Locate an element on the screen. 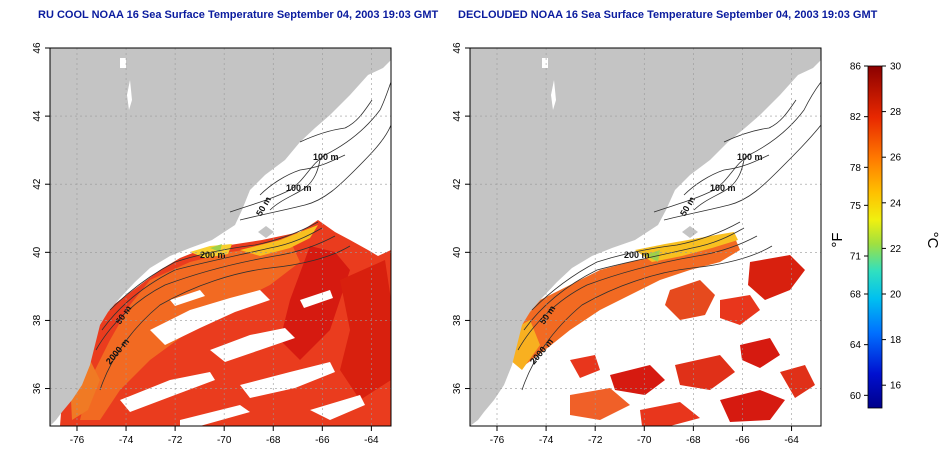 The width and height of the screenshot is (950, 475). fahrenheit-tick-label: 86 is located at coordinates (856, 67).